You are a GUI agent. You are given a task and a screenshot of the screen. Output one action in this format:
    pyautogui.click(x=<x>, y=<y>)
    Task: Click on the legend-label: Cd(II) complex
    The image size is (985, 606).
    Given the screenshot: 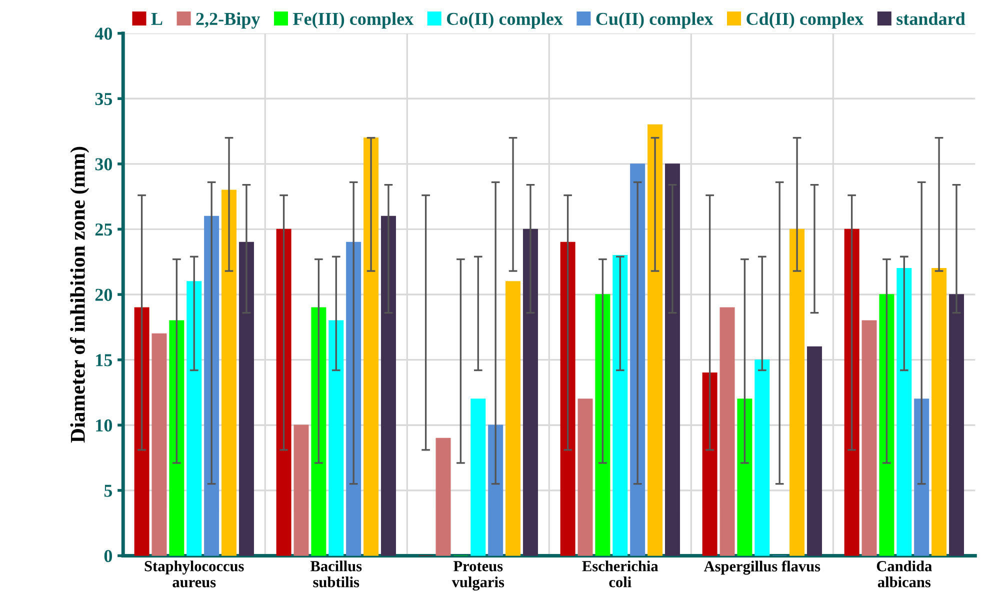 What is the action you would take?
    pyautogui.click(x=805, y=20)
    